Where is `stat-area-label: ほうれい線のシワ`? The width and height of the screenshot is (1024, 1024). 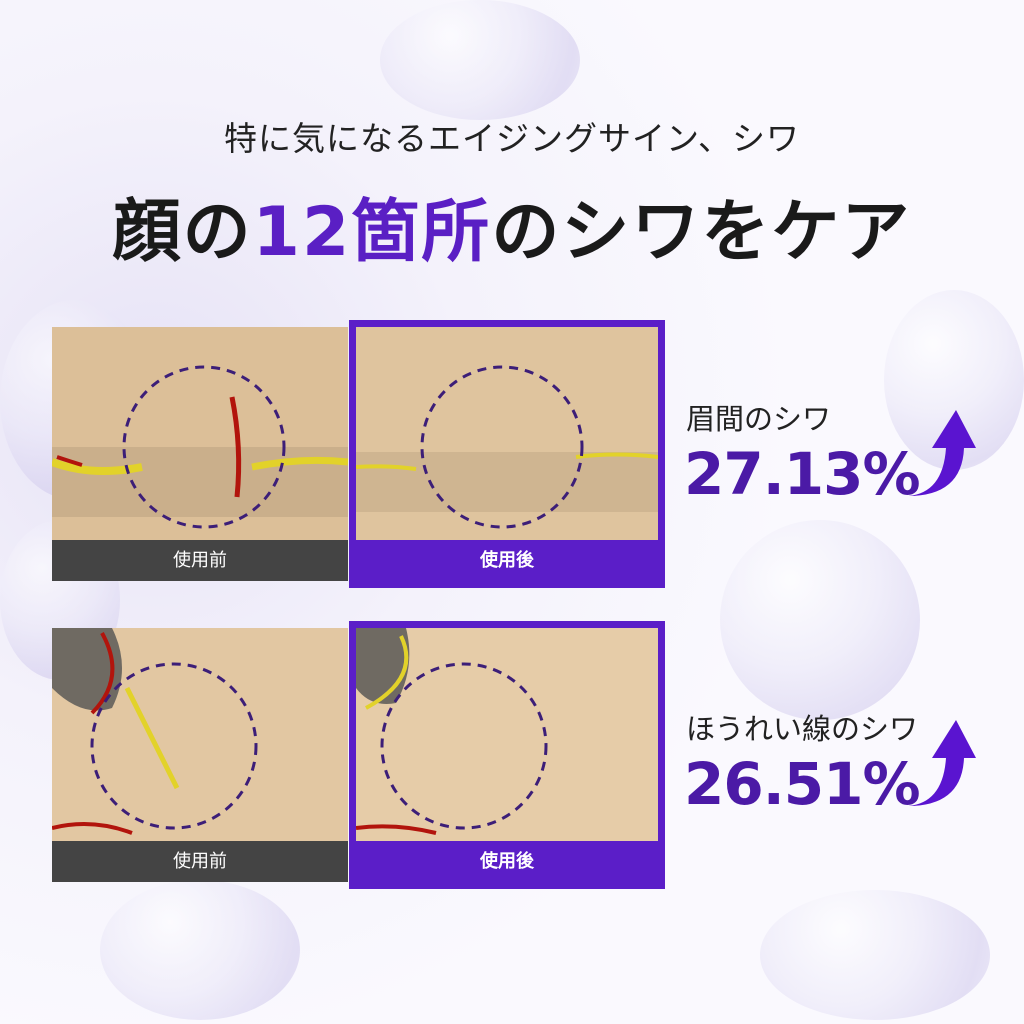
stat-area-label: ほうれい線のシワ is located at coordinates (802, 729).